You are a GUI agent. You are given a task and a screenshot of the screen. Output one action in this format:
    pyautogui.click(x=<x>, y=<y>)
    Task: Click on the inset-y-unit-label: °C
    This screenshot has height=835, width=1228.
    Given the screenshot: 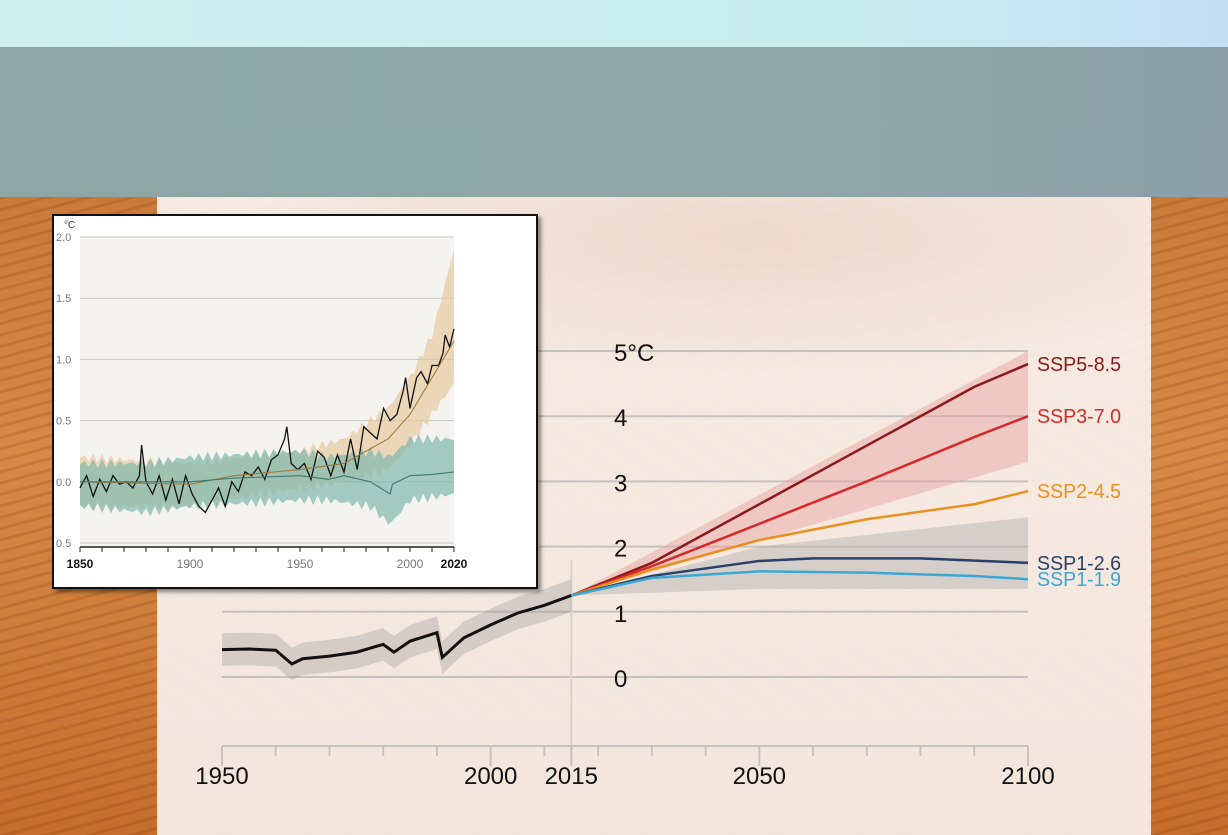 What is the action you would take?
    pyautogui.click(x=69, y=225)
    